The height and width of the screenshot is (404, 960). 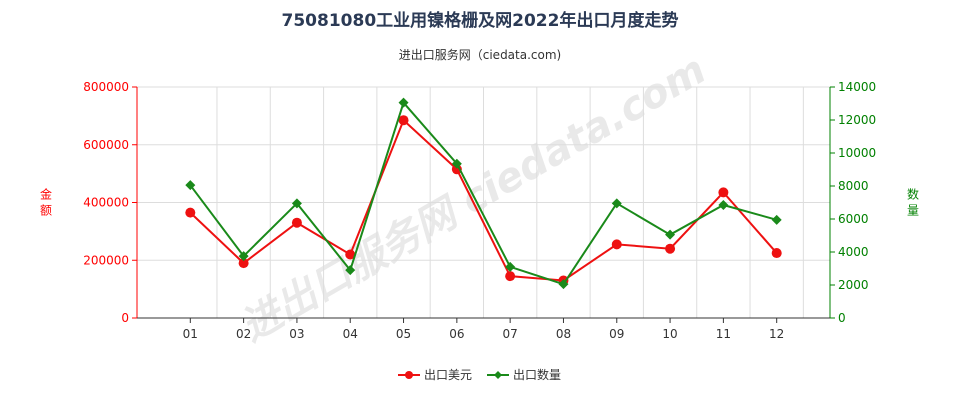 What do you see at coordinates (480, 20) in the screenshot?
I see `chart-title: 75081080工业用镍格栅及网2022年出口月度走势` at bounding box center [480, 20].